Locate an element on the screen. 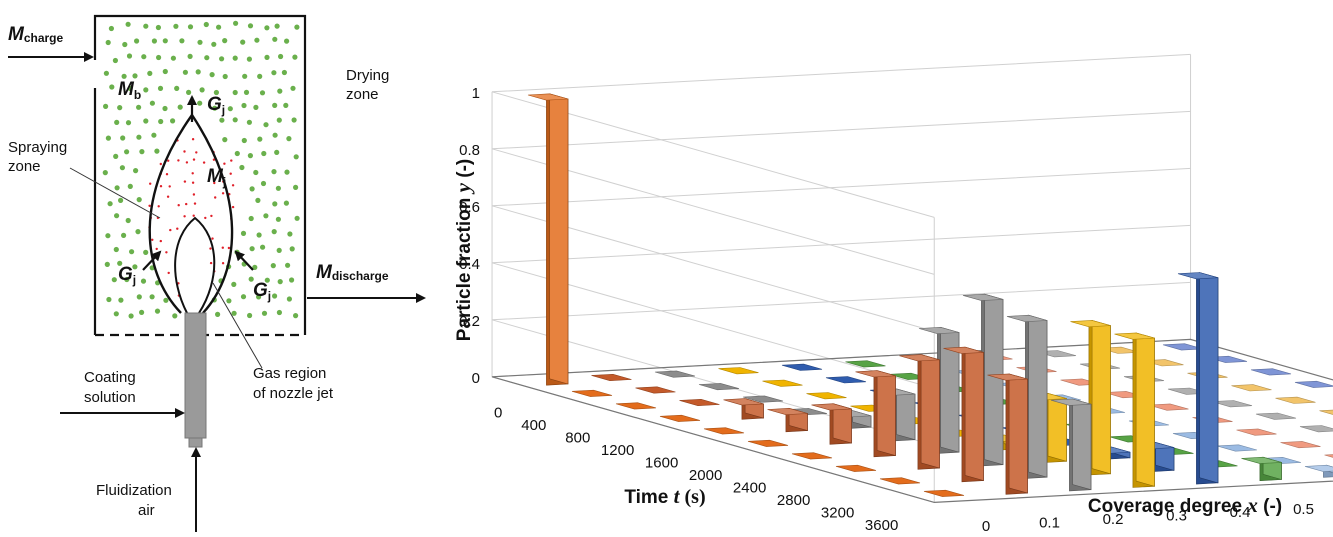 This screenshot has height=537, width=1333. gj-left-arrow is located at coordinates (152, 260).